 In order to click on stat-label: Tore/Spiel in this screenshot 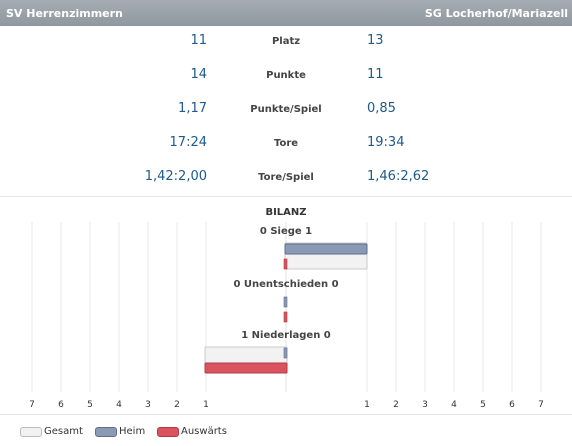, I will do `click(286, 177)`.